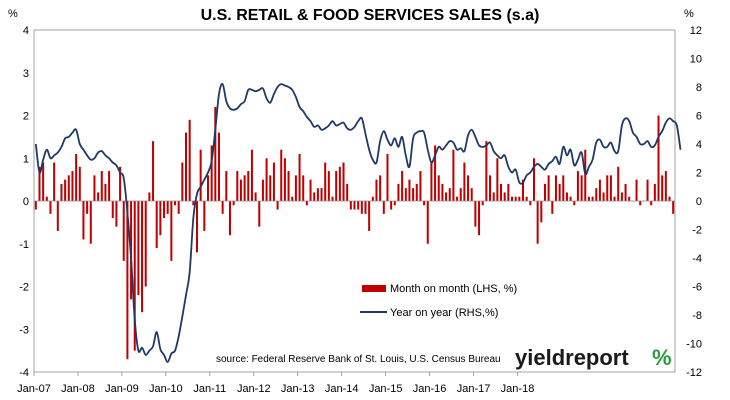 The width and height of the screenshot is (730, 400). I want to click on right-tick-label: 4, so click(699, 145).